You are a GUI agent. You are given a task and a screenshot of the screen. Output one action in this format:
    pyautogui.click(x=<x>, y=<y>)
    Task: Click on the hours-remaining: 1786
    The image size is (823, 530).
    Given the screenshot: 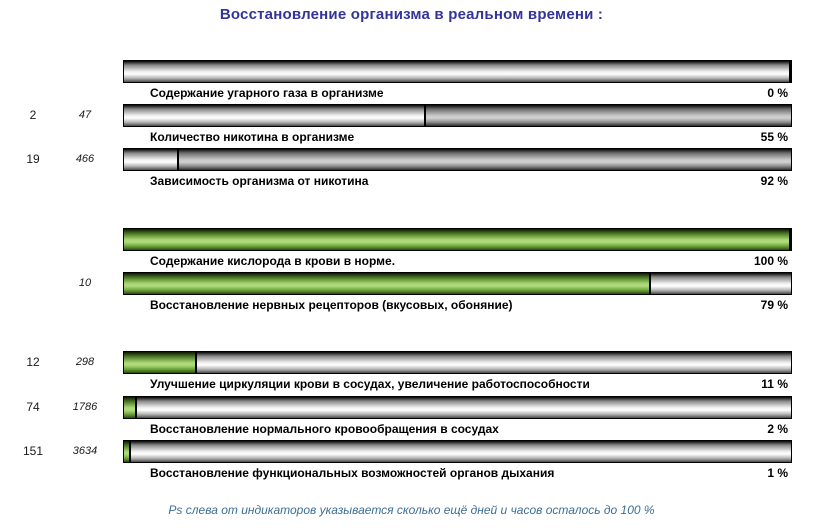 What is the action you would take?
    pyautogui.click(x=85, y=407)
    